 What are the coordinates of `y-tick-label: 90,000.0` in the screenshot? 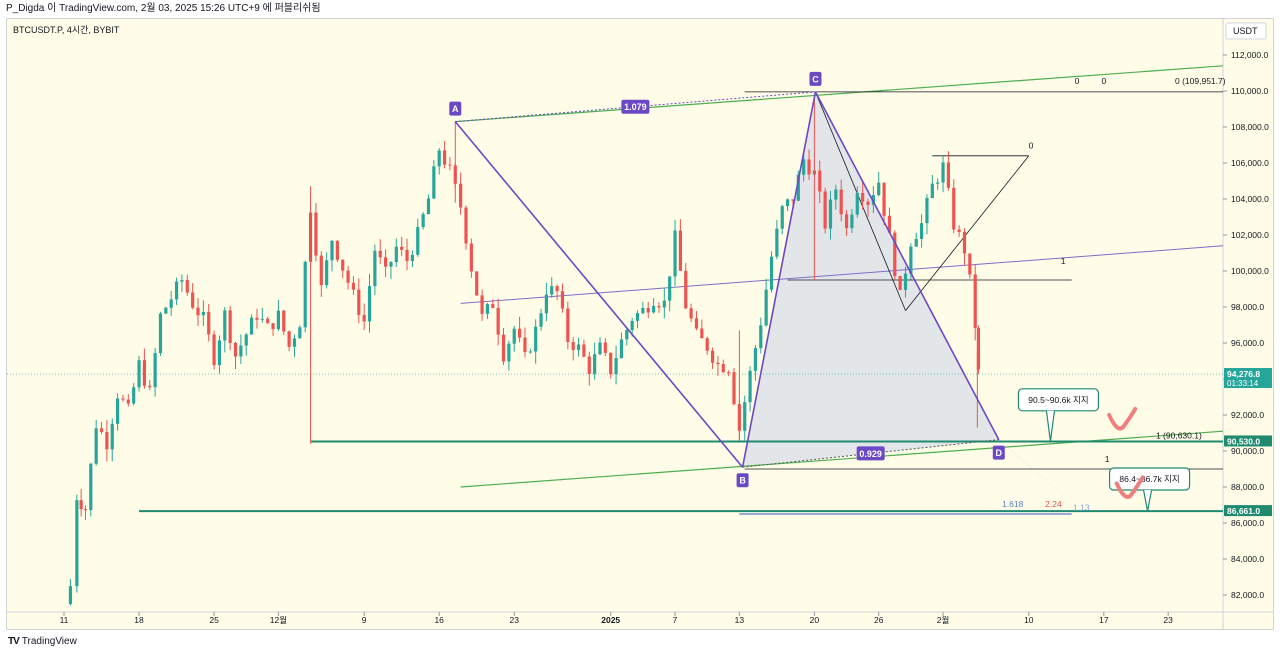 It's located at (1247, 451).